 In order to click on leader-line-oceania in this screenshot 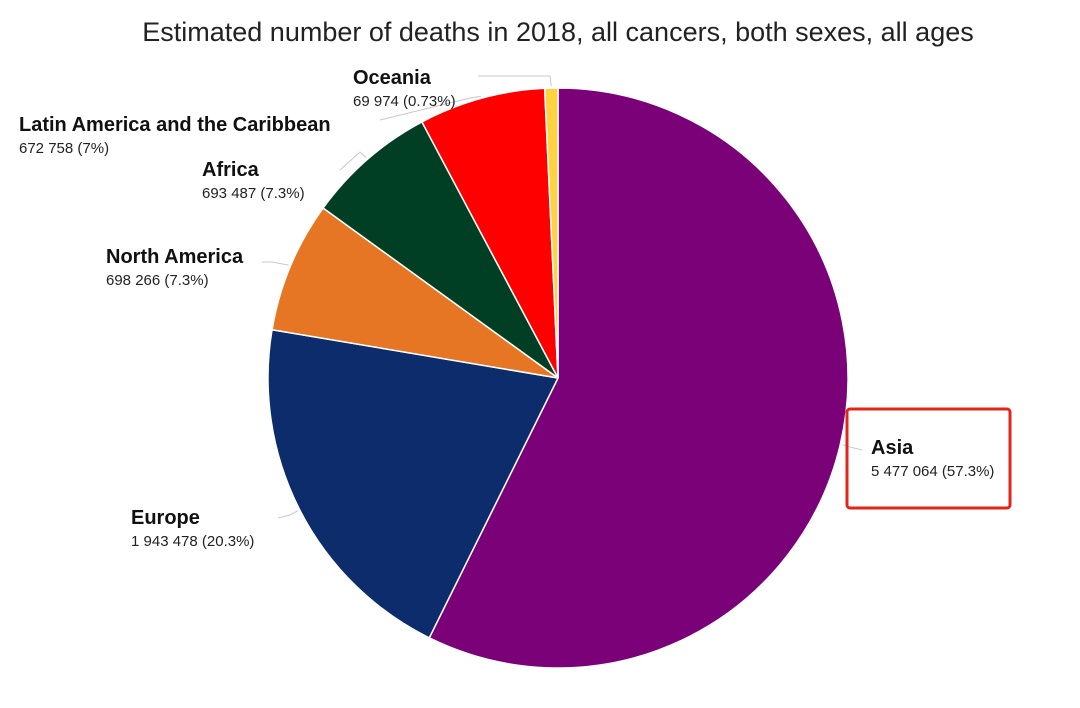, I will do `click(515, 81)`.